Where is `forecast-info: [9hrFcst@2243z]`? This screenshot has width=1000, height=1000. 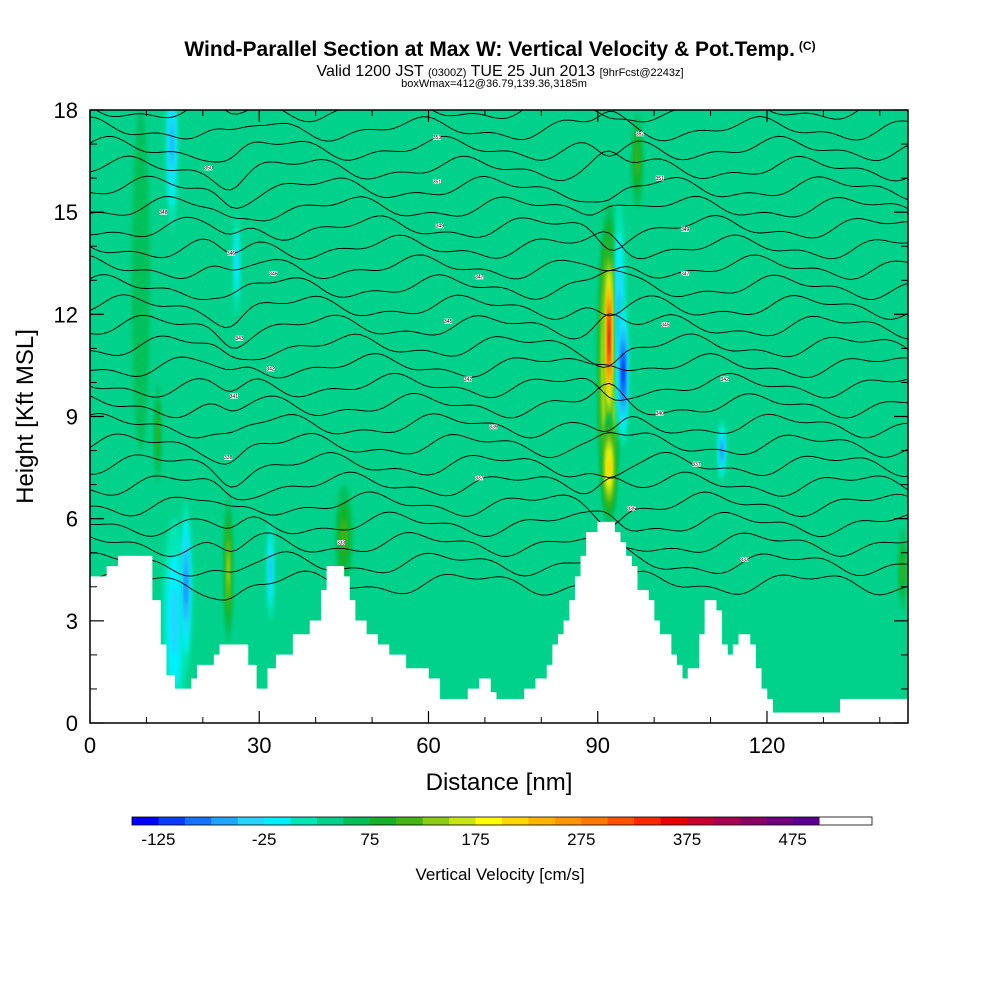
forecast-info: [9hrFcst@2243z] is located at coordinates (641, 73).